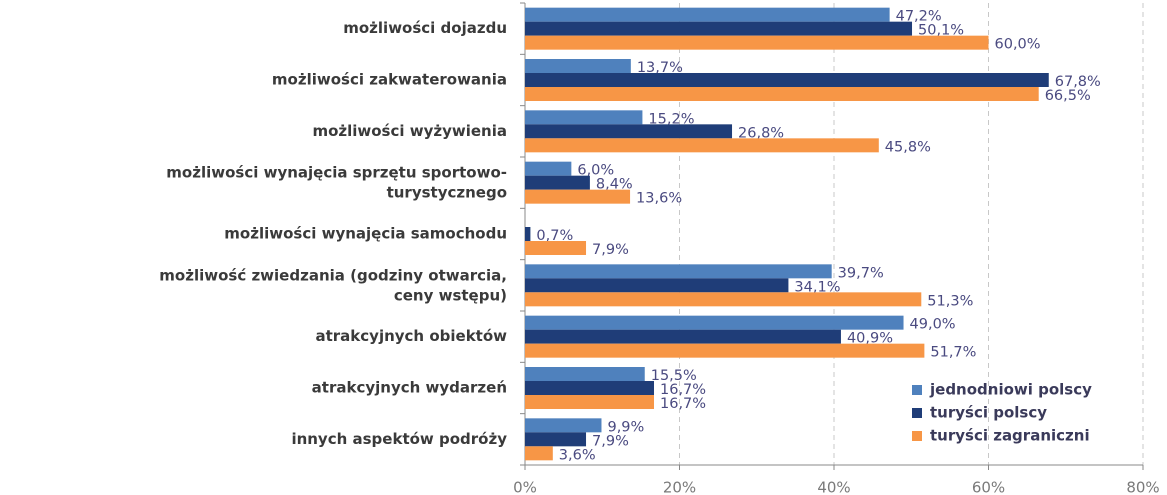  Describe the element at coordinates (1078, 82) in the screenshot. I see `data-label: 67,8%` at that location.